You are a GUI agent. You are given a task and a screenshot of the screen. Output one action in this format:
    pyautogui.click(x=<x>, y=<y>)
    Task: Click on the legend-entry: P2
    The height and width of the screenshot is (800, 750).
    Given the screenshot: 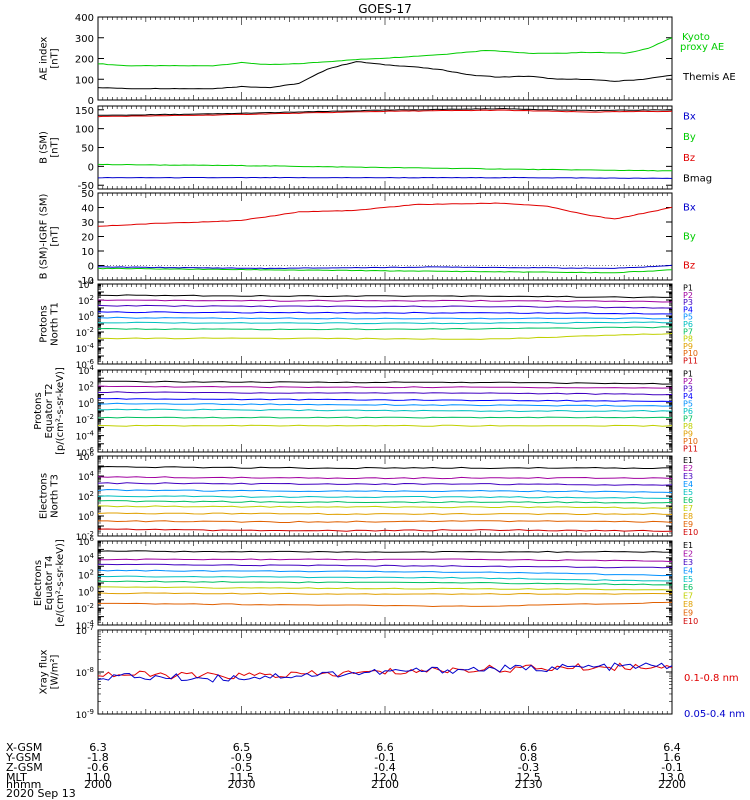 What is the action you would take?
    pyautogui.click(x=688, y=295)
    